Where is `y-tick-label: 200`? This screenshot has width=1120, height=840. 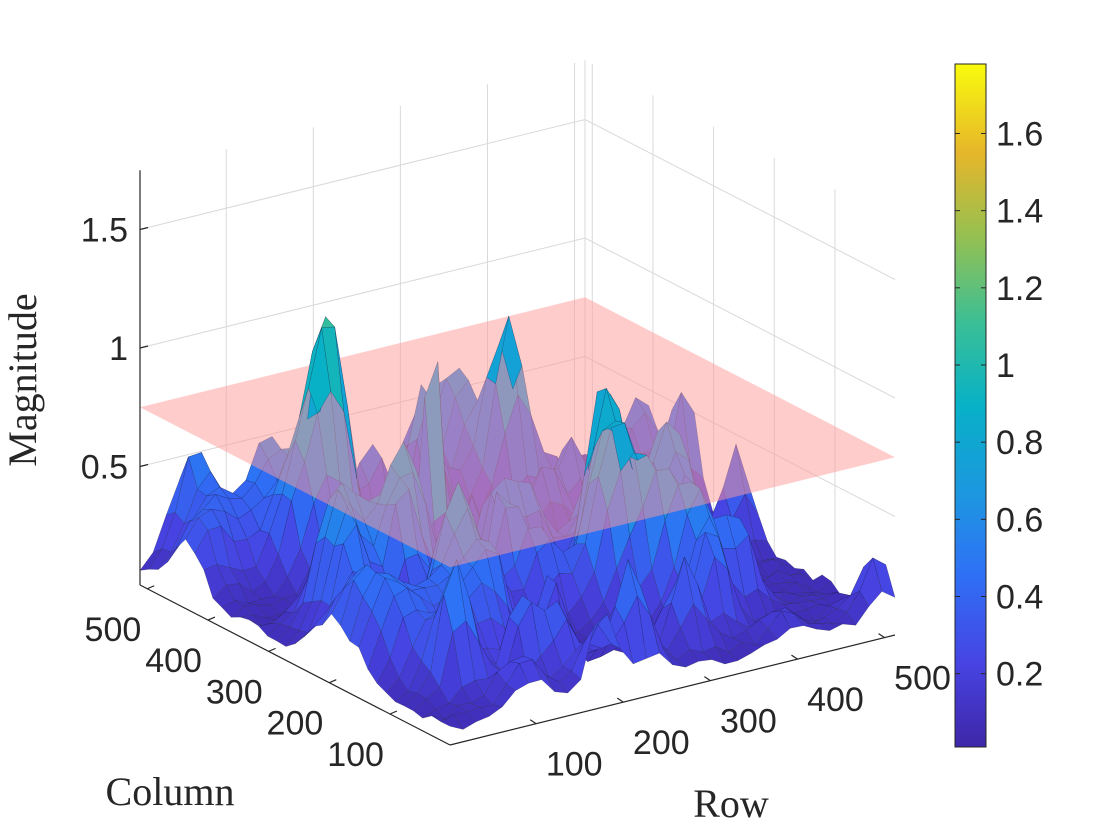
y-tick-label: 200 is located at coordinates (295, 724).